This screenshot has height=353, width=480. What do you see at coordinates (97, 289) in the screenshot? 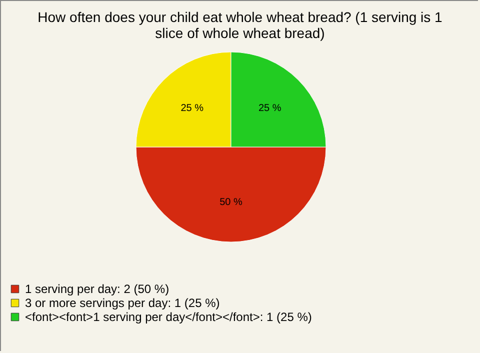
I see `legend-label: 1 serving per day: 2 (50 %)` at bounding box center [97, 289].